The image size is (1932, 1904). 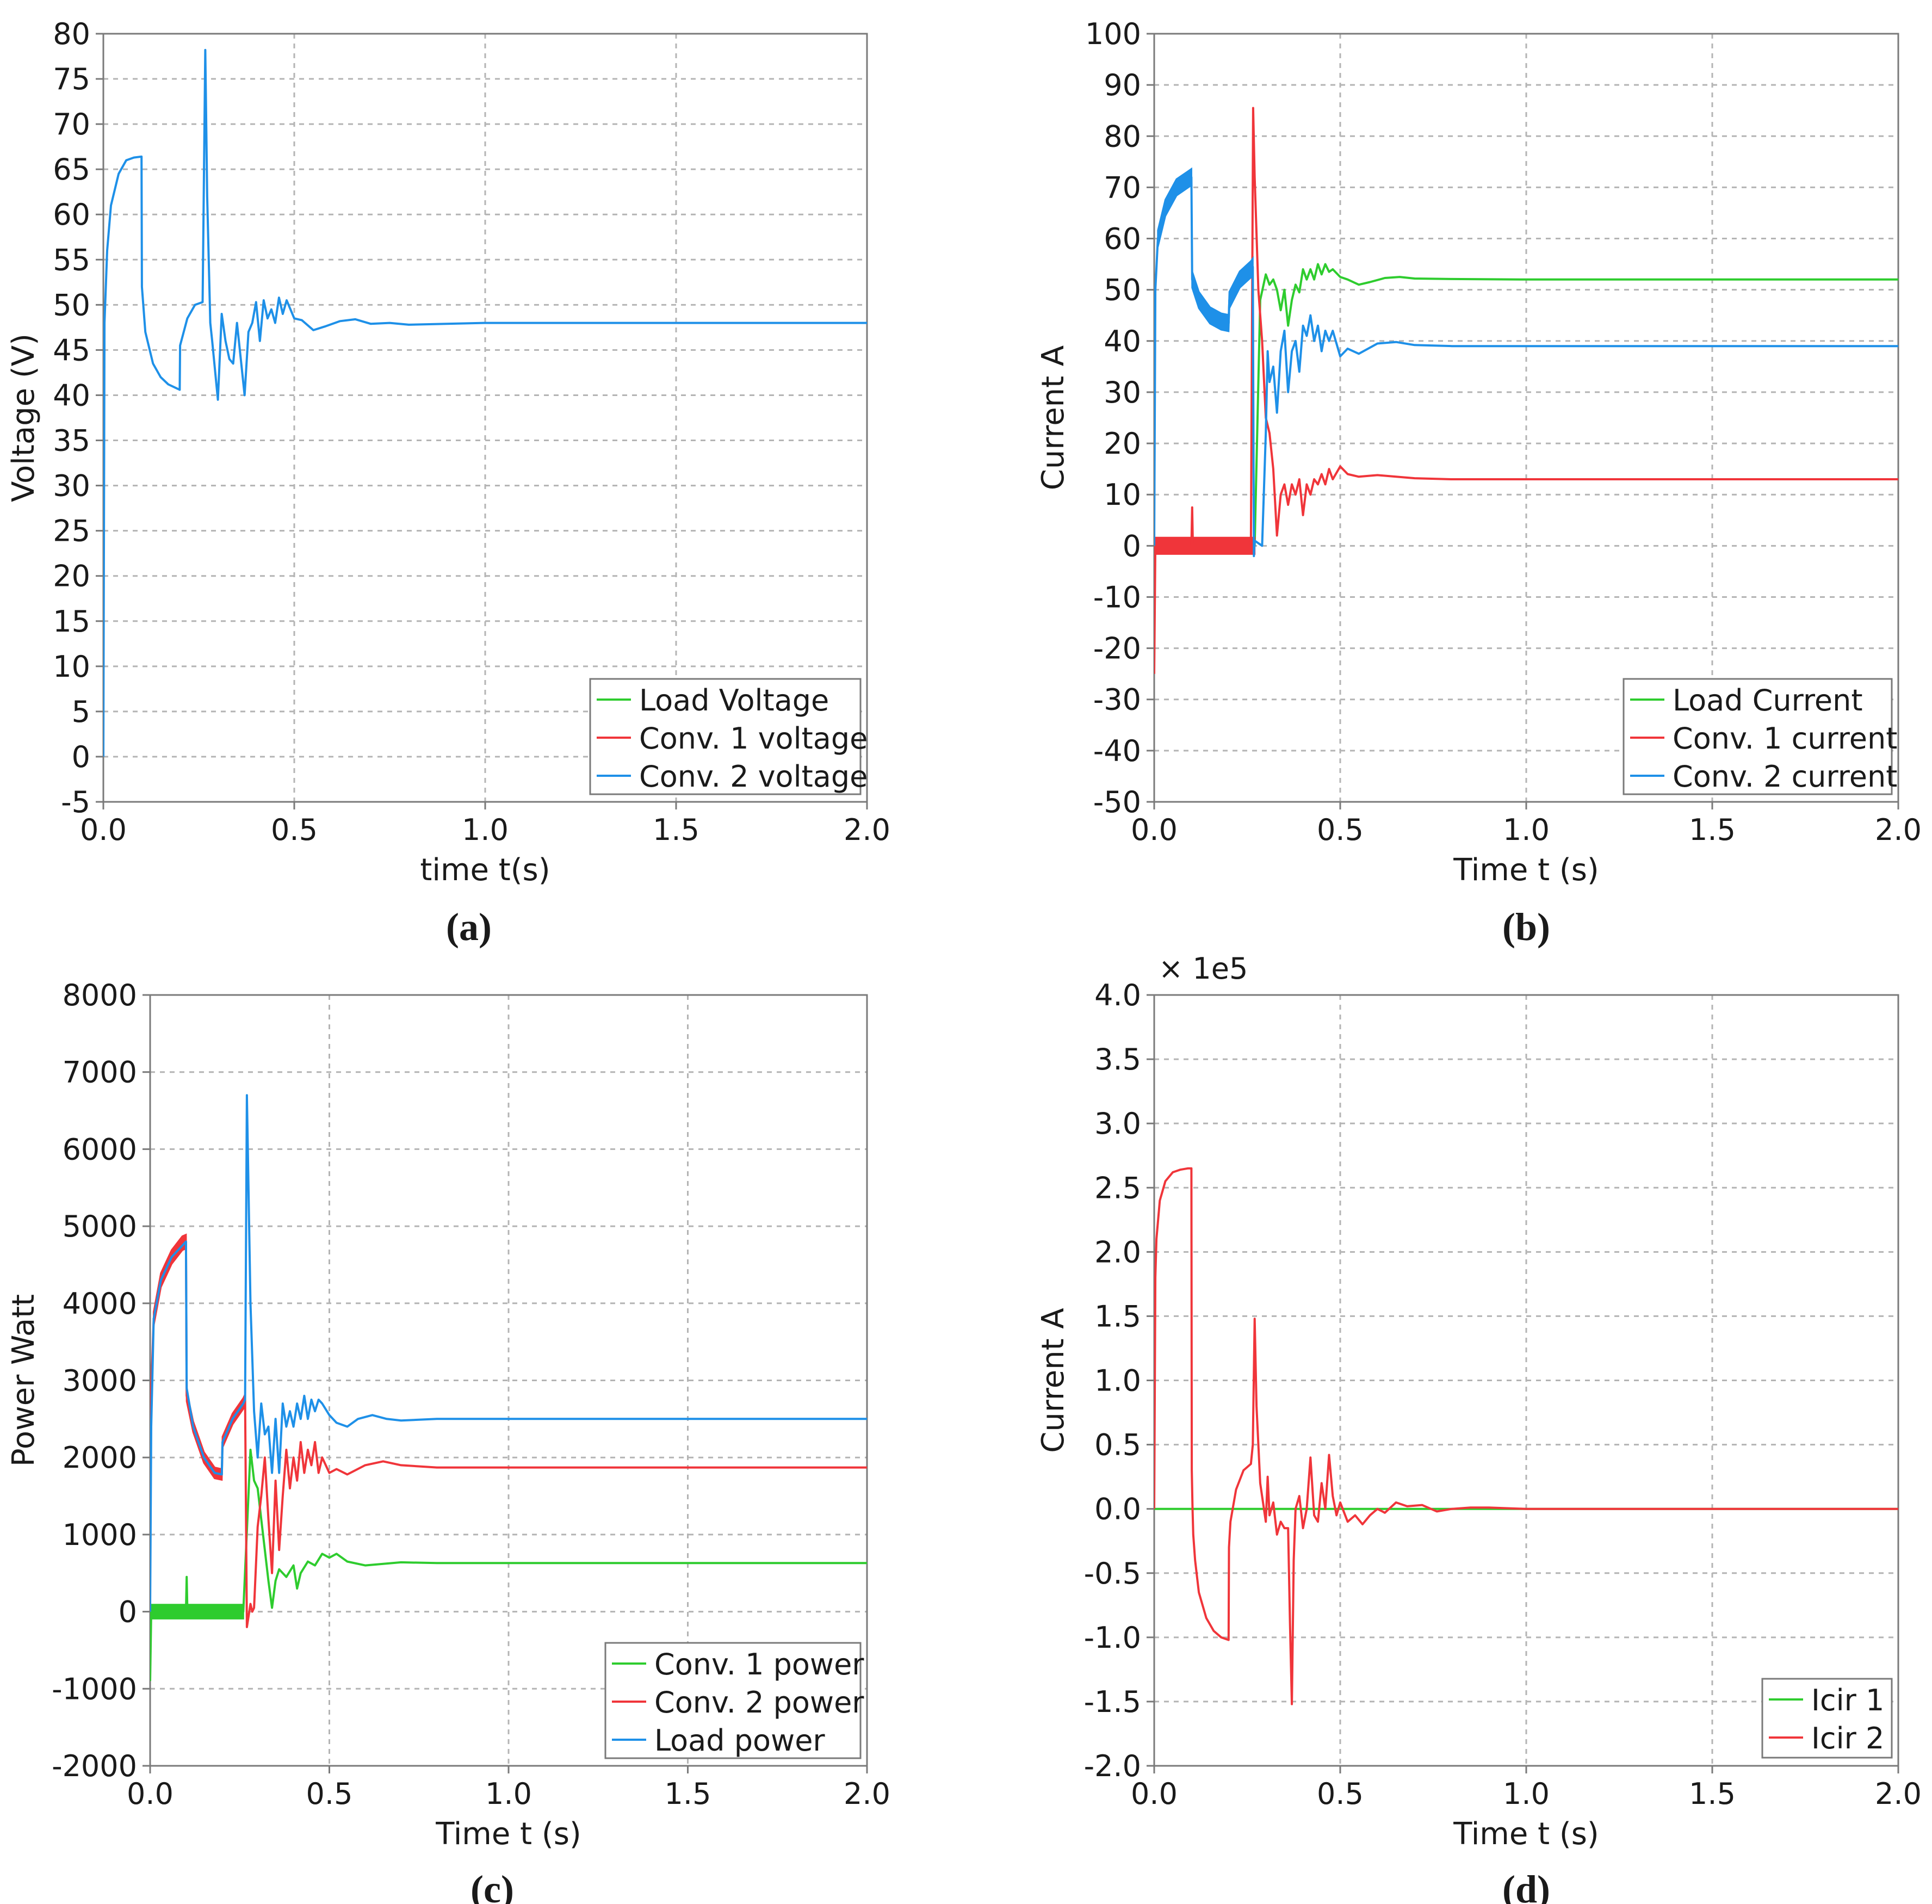 I want to click on legend: Icir 1 Icir 2, so click(x=1827, y=1718).